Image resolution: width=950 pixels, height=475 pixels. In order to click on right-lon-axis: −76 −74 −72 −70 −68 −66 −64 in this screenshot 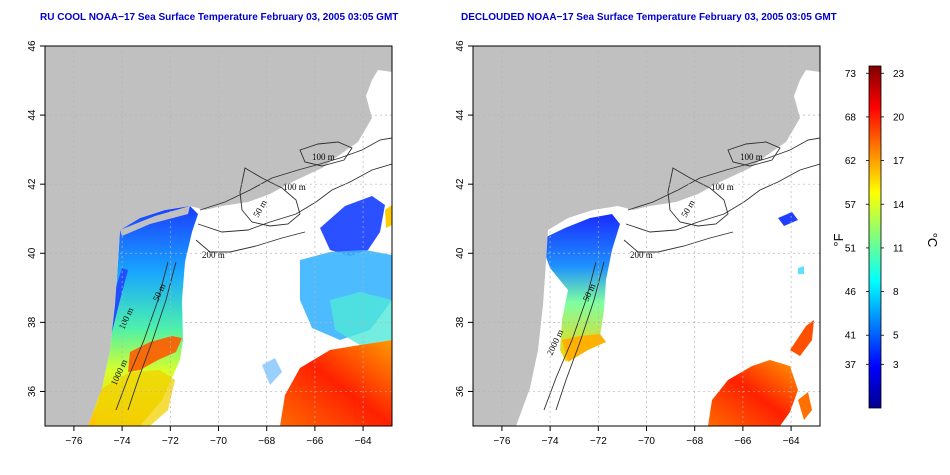, I will do `click(646, 436)`.